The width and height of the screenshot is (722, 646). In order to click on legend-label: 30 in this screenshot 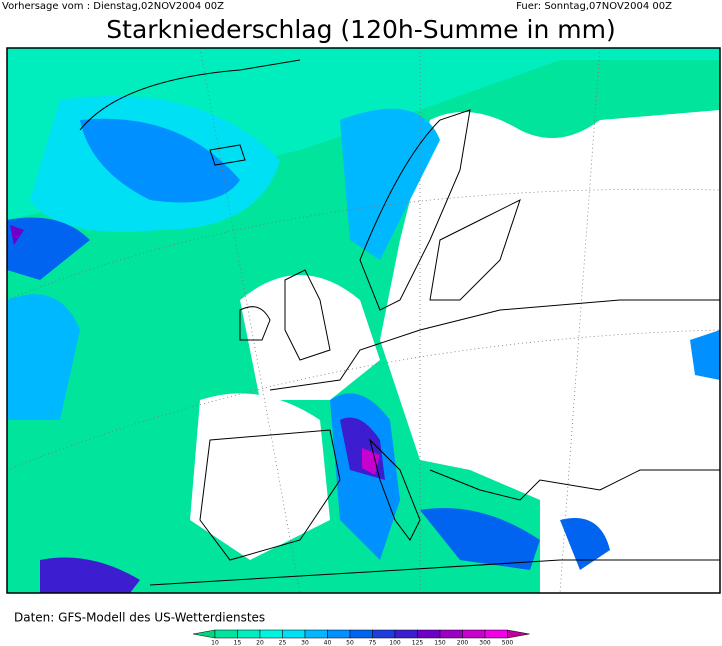, I will do `click(305, 643)`.